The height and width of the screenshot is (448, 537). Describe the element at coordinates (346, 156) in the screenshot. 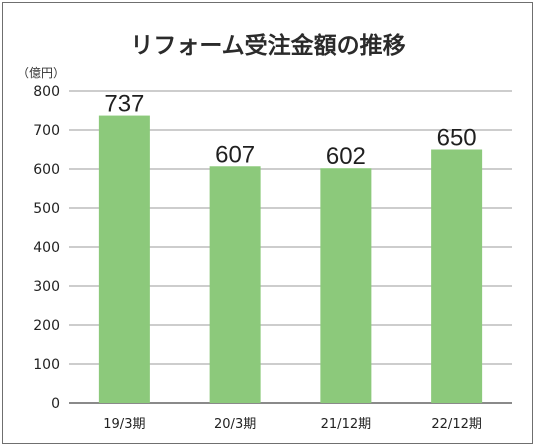

I see `data-label: 602` at that location.